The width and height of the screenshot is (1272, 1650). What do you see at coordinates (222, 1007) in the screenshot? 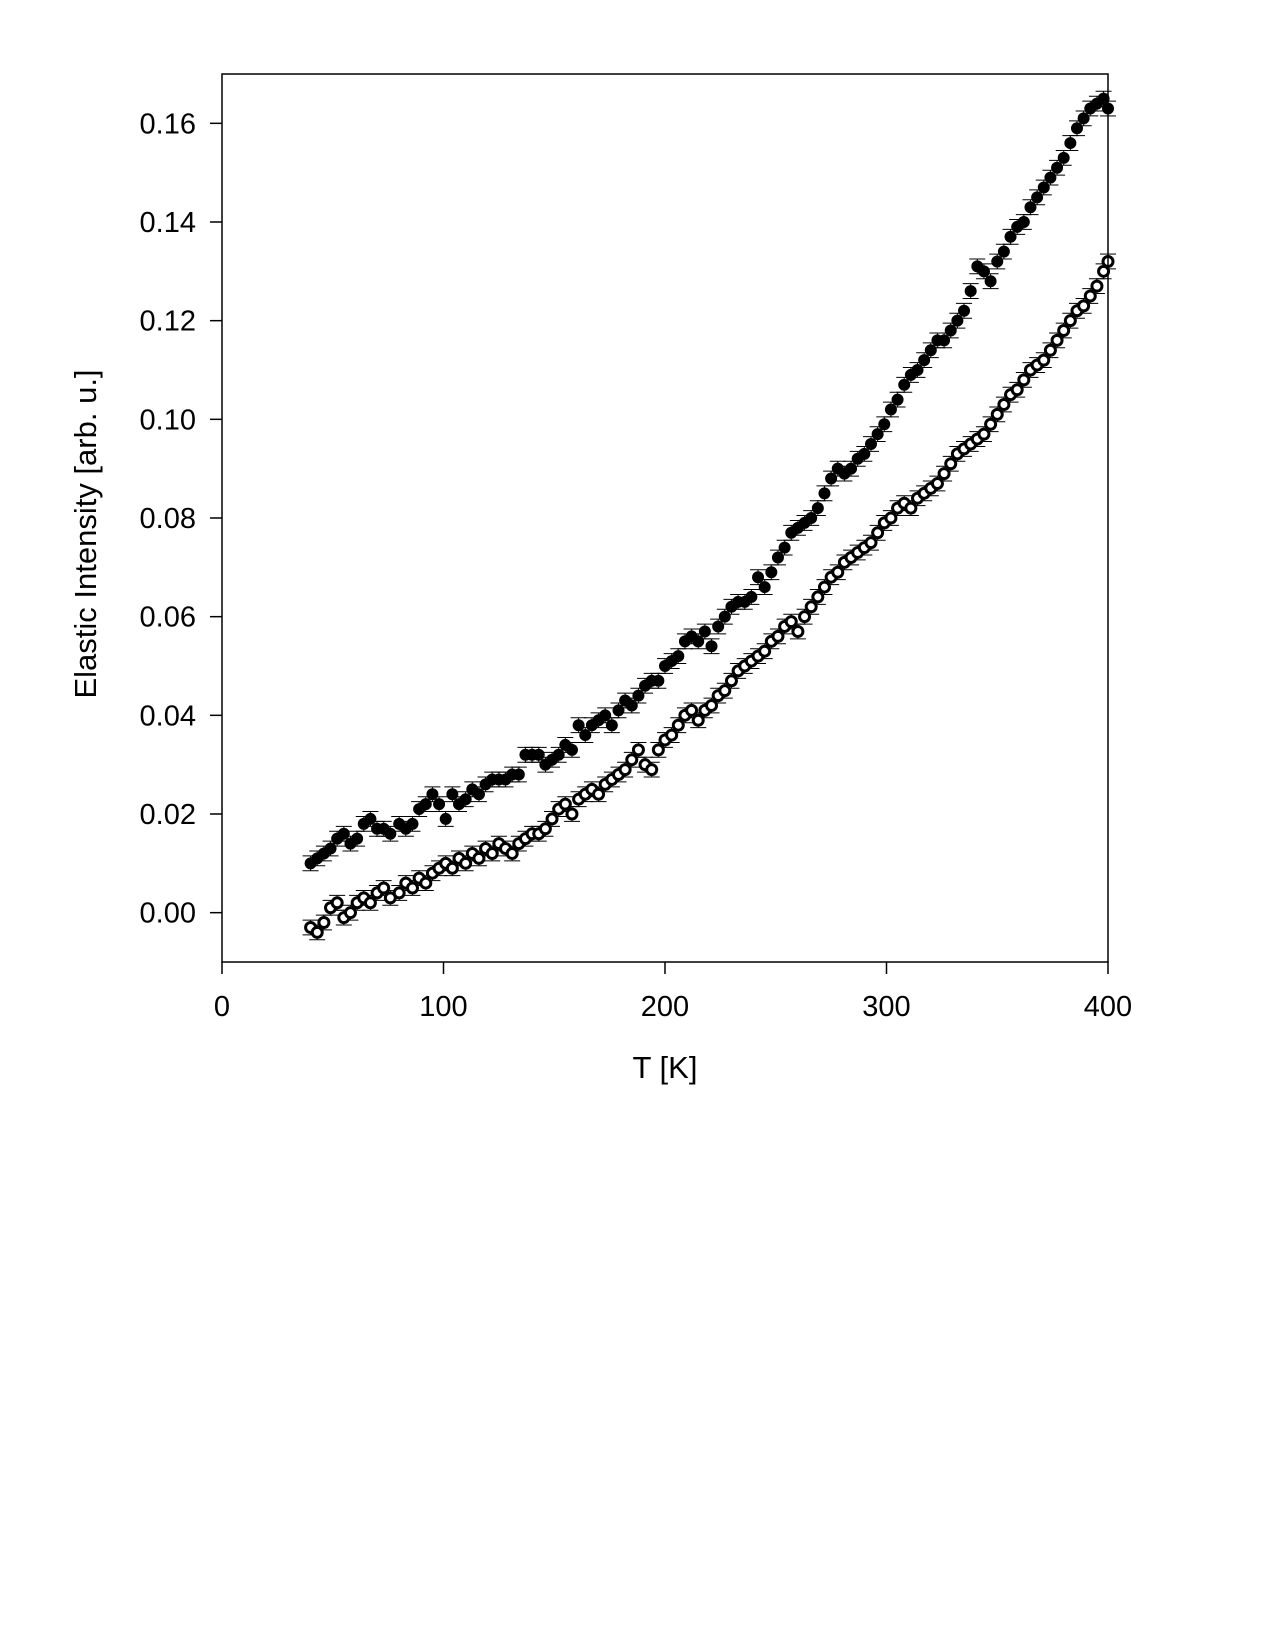
I see `x-tick-label: 0` at bounding box center [222, 1007].